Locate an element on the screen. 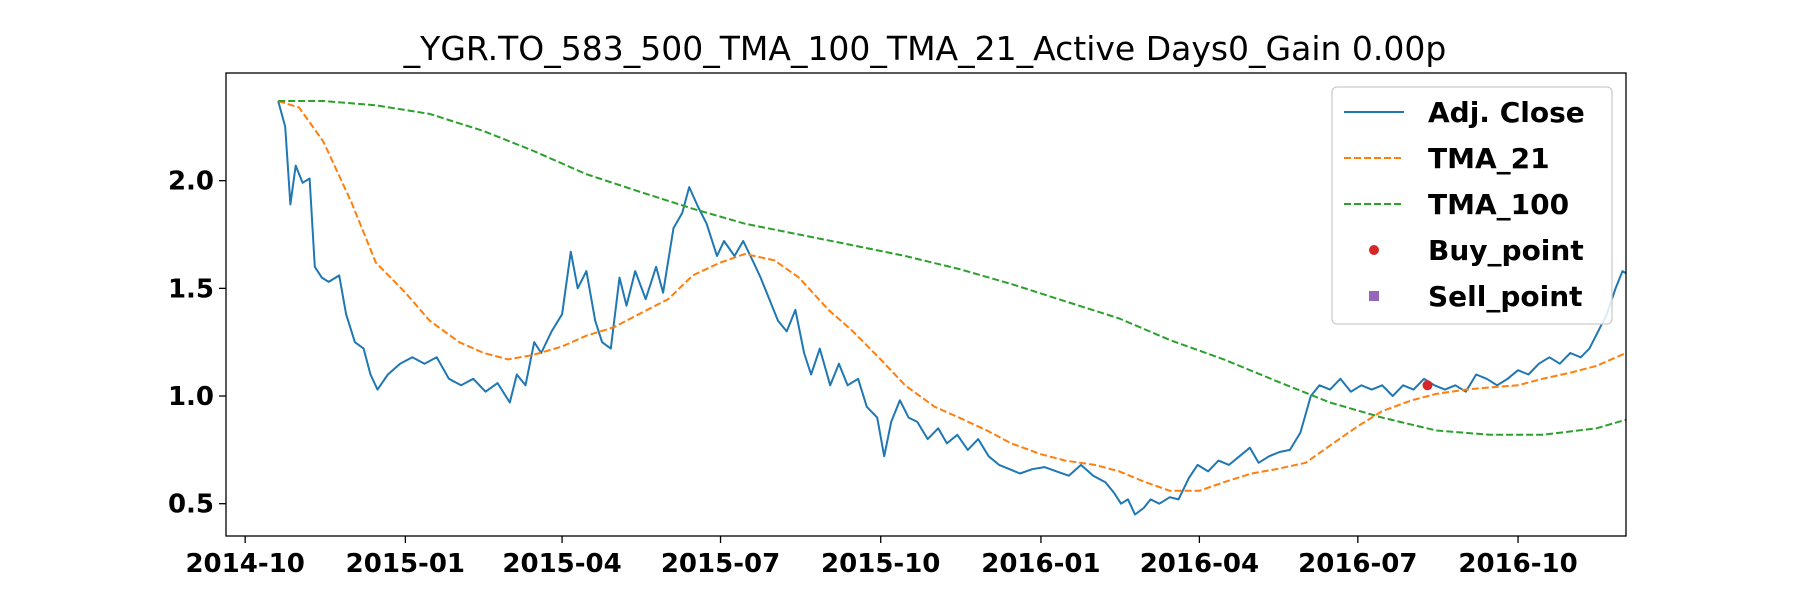 The image size is (1800, 600). y-tick-label: 1.0 is located at coordinates (191, 397).